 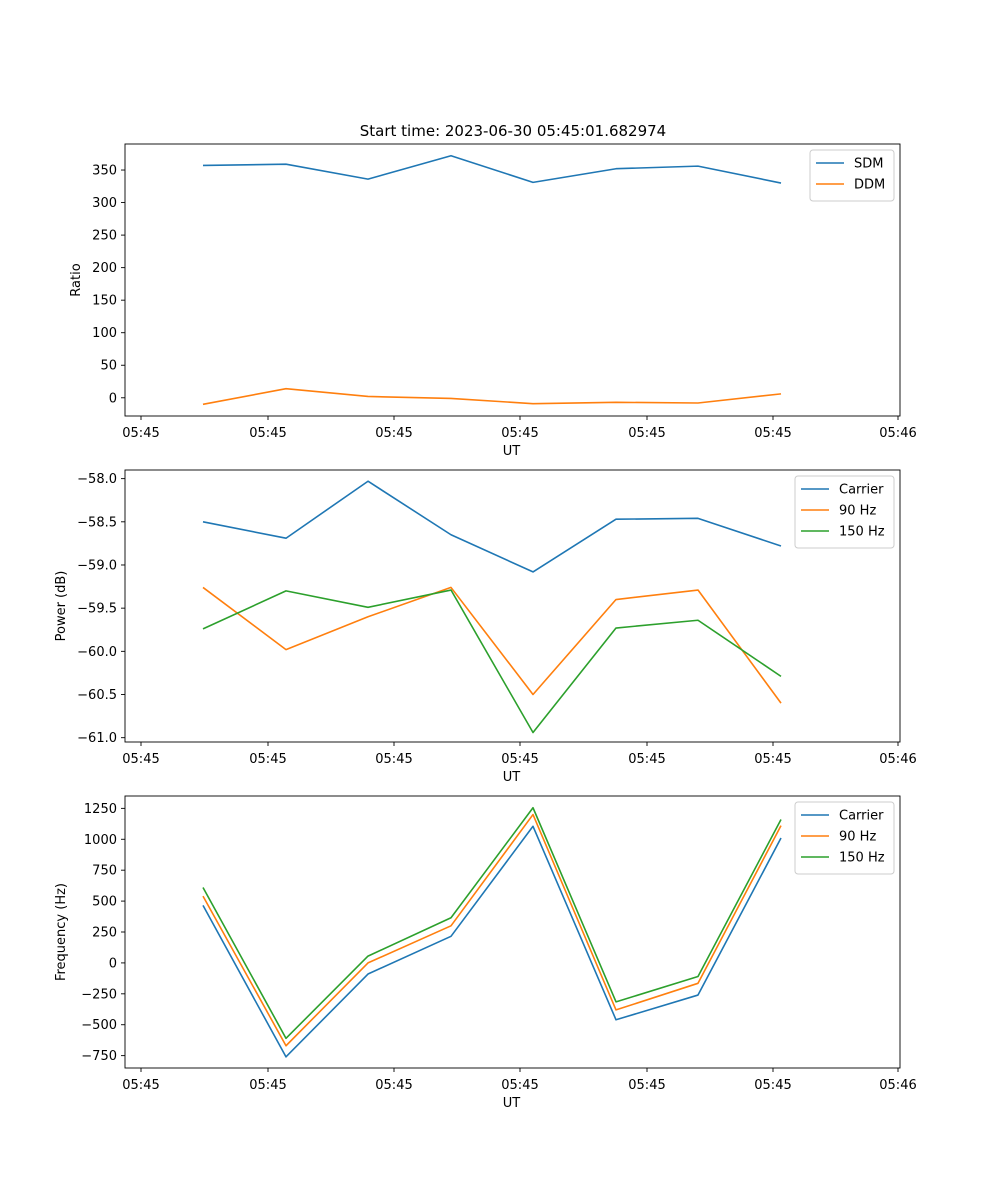 I want to click on y-tick-label: 300, so click(x=104, y=203).